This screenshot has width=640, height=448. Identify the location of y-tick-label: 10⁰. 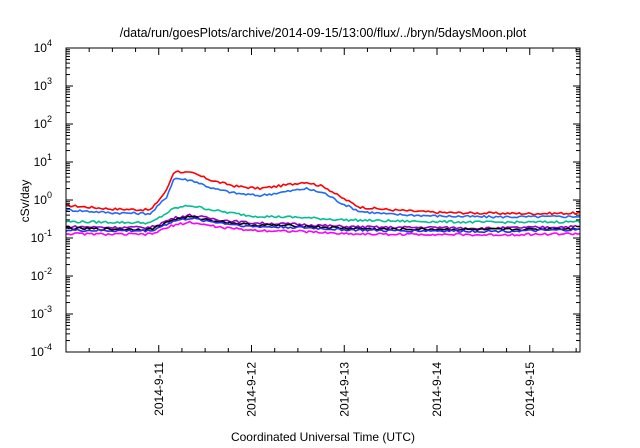
(43, 198).